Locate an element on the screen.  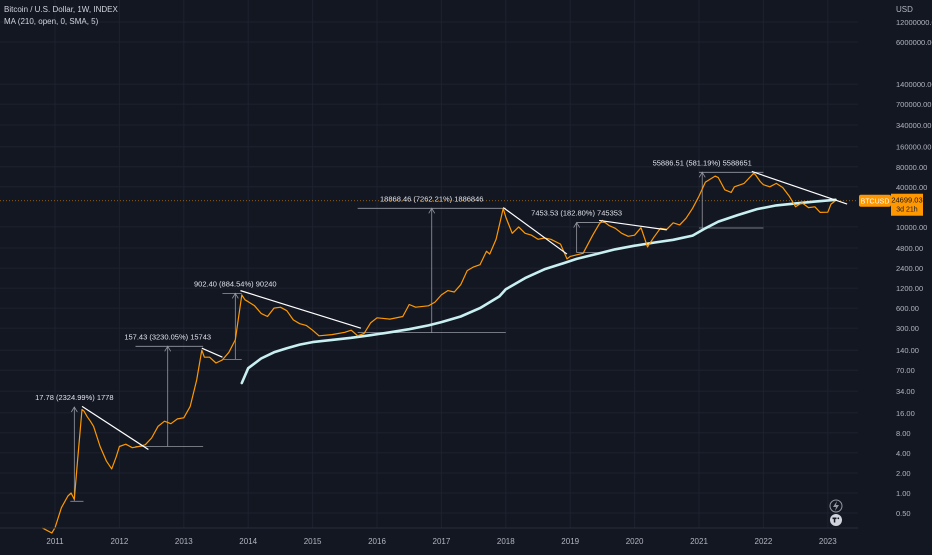
symbol-tag: BTCUSD is located at coordinates (875, 200).